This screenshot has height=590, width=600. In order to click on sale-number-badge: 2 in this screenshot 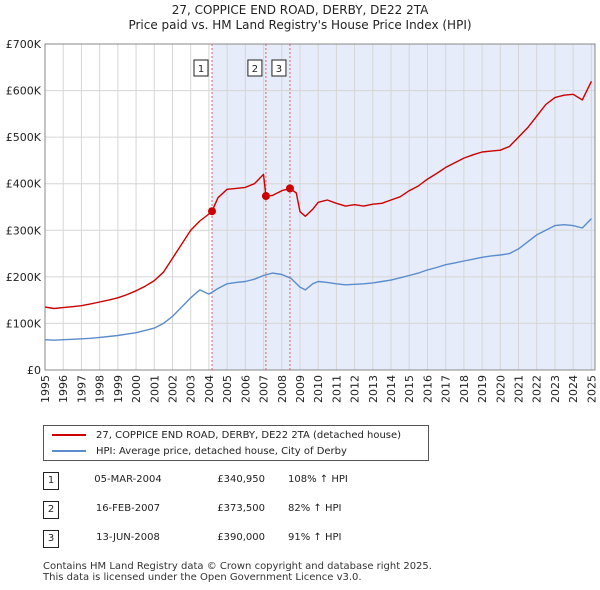, I will do `click(51, 510)`.